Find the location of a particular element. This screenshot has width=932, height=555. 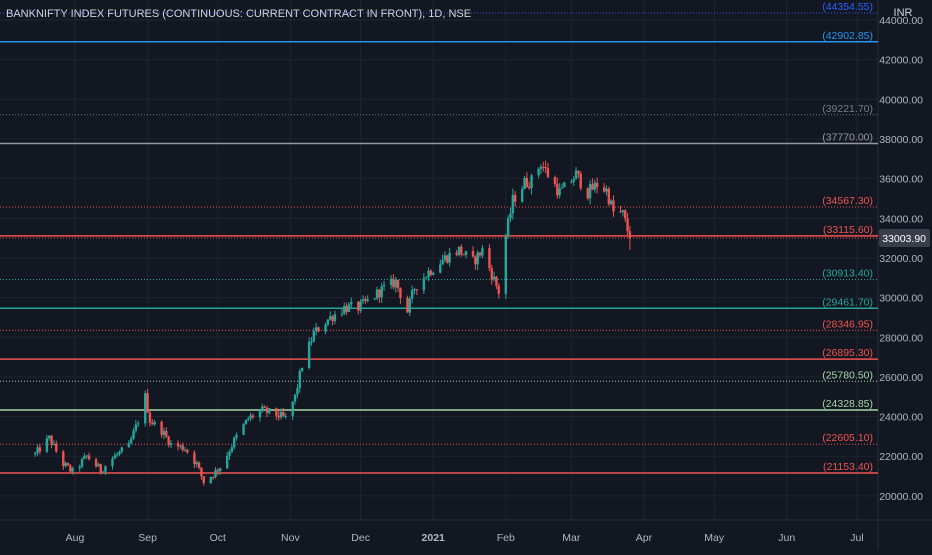

x-tick-label: May is located at coordinates (714, 538).